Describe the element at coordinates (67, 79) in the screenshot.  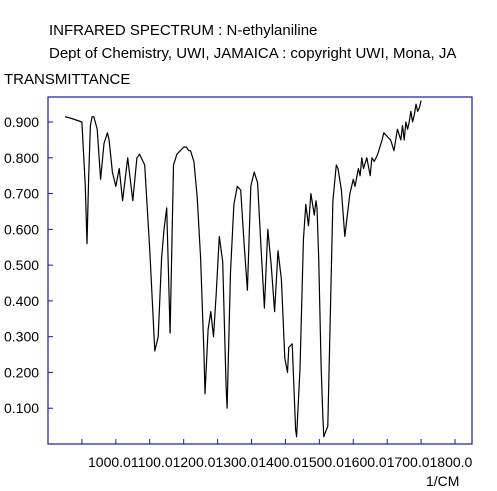
I see `y-axis-label: TRANSMITTANCE` at that location.